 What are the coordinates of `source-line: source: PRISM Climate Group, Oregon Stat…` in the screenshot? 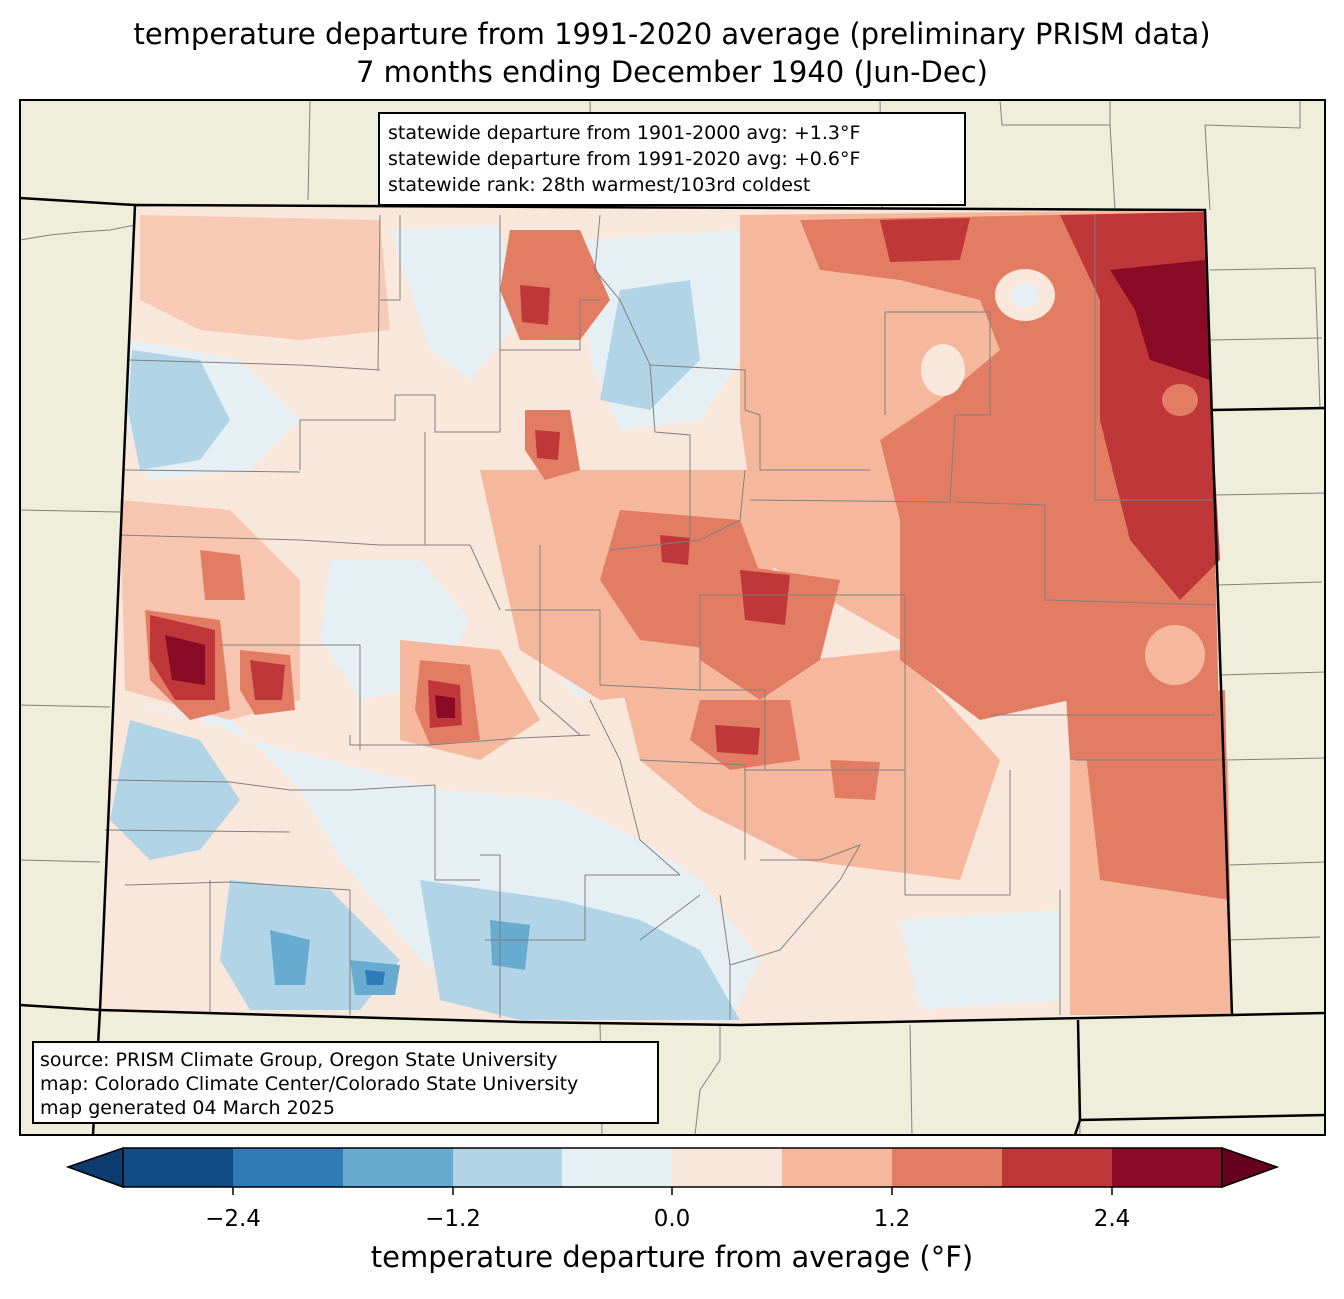 It's located at (299, 1060).